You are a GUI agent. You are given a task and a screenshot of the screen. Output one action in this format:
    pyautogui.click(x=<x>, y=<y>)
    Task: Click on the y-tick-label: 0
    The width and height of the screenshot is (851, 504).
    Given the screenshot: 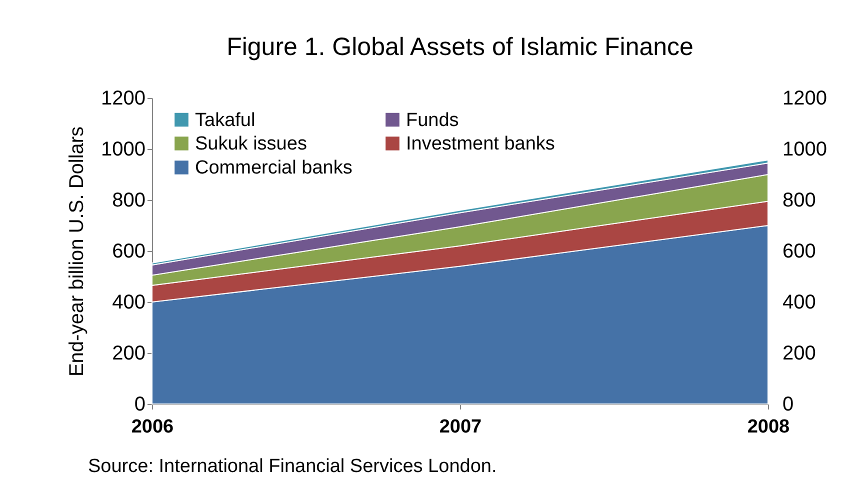 What is the action you would take?
    pyautogui.click(x=140, y=405)
    